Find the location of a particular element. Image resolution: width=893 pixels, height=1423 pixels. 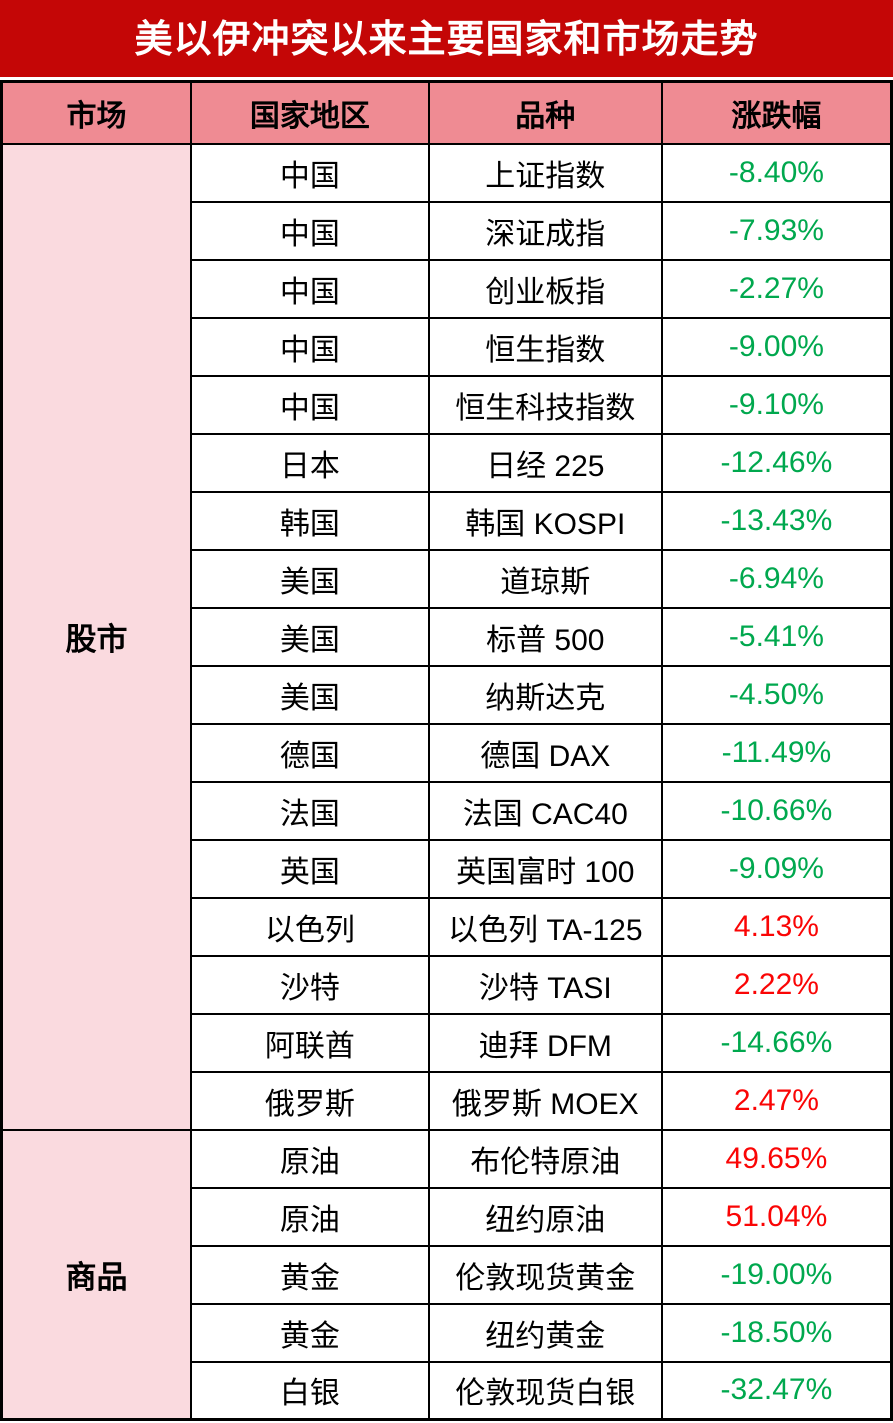

instrument-cell: 伦敦现货黄金 is located at coordinates (545, 1274).